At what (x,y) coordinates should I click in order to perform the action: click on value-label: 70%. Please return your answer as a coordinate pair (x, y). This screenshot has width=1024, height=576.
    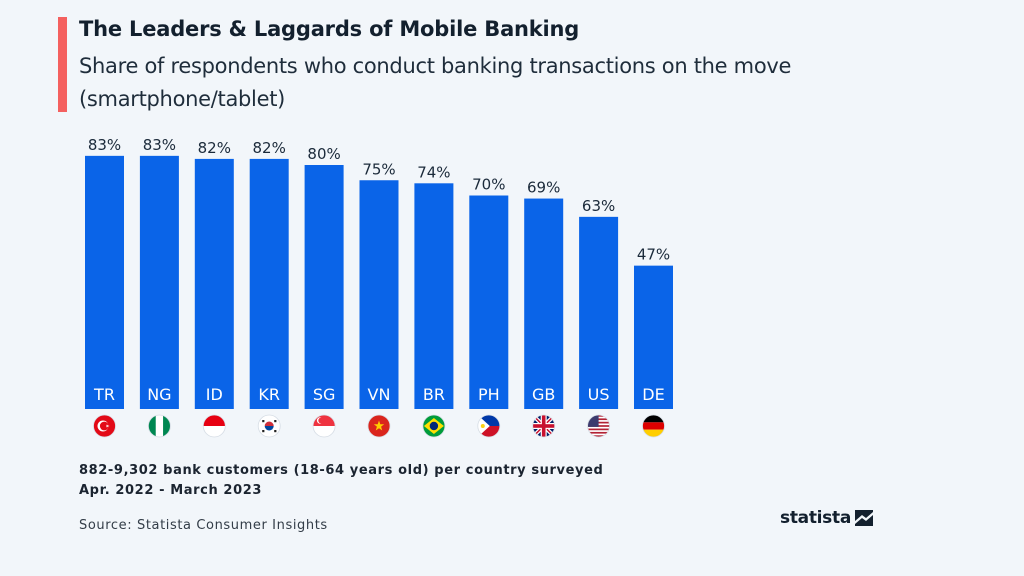
    Looking at the image, I should click on (488, 185).